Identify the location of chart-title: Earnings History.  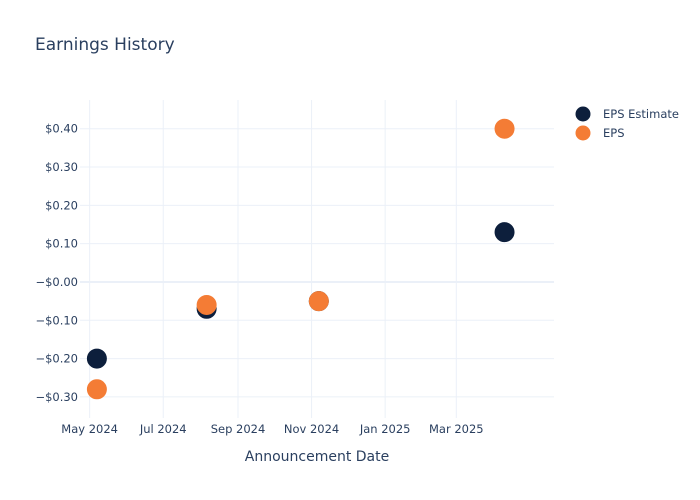
(105, 45).